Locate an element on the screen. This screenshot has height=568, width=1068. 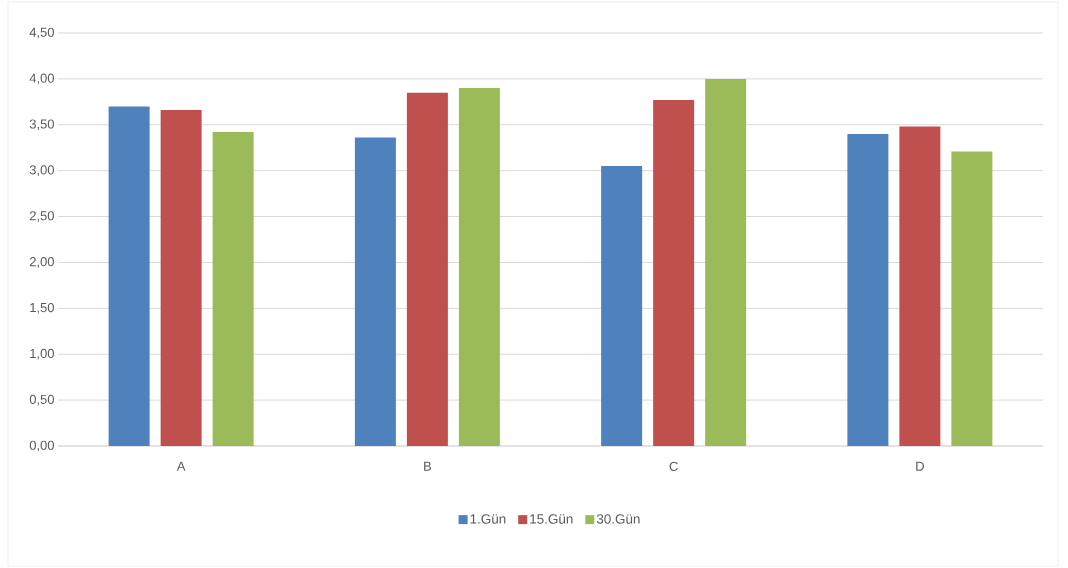
x-tick-label: C is located at coordinates (673, 466).